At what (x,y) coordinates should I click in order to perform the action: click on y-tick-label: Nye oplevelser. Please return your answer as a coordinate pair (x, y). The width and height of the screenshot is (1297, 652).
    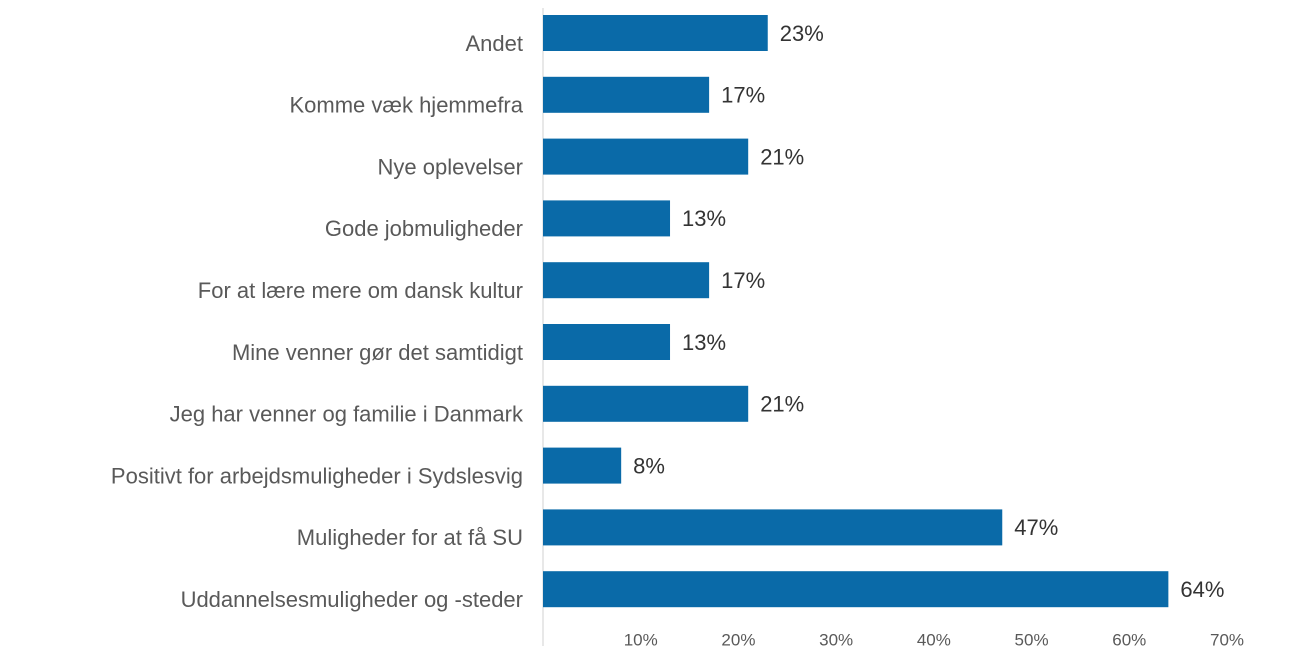
    Looking at the image, I should click on (450, 166).